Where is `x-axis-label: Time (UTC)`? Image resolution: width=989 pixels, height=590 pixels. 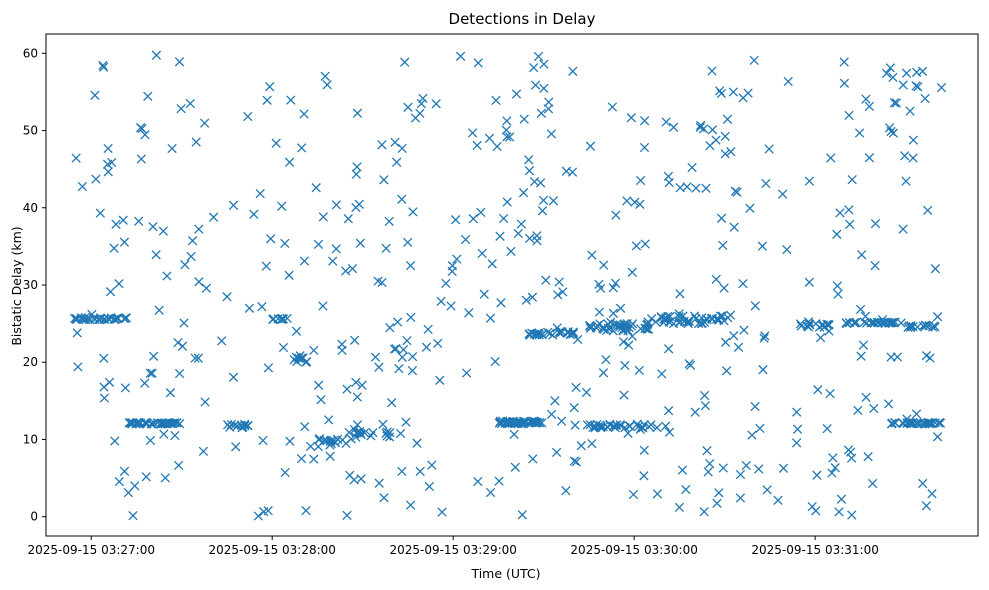
x-axis-label: Time (UTC) is located at coordinates (505, 573).